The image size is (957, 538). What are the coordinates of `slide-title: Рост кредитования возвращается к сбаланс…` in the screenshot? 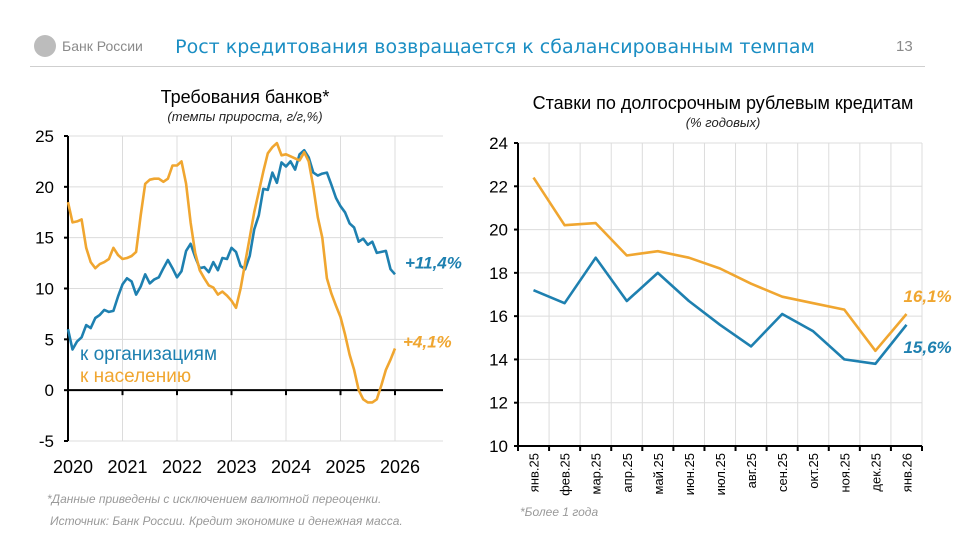 It's located at (495, 47).